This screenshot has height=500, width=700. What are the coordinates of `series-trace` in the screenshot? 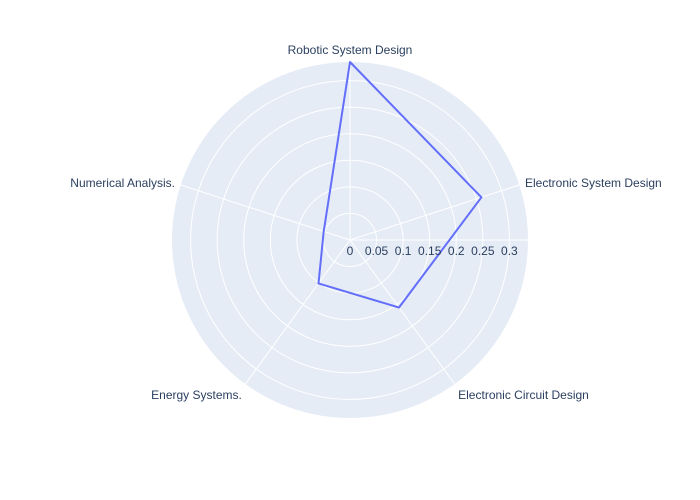 It's located at (400, 185).